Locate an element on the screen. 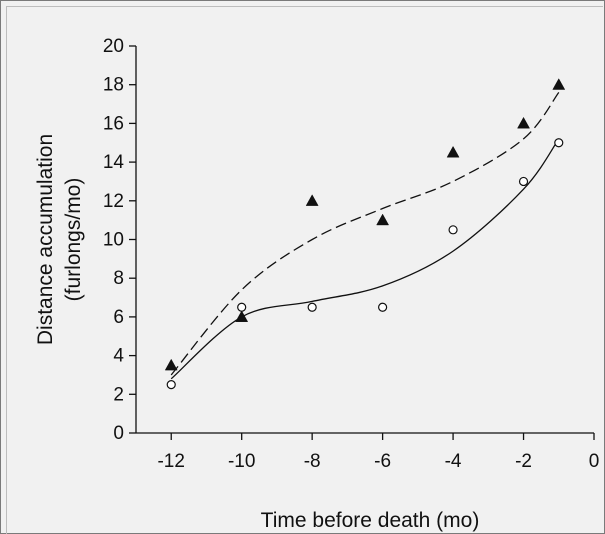  y-axis-title-line-1: Distance accumulation is located at coordinates (45, 239).